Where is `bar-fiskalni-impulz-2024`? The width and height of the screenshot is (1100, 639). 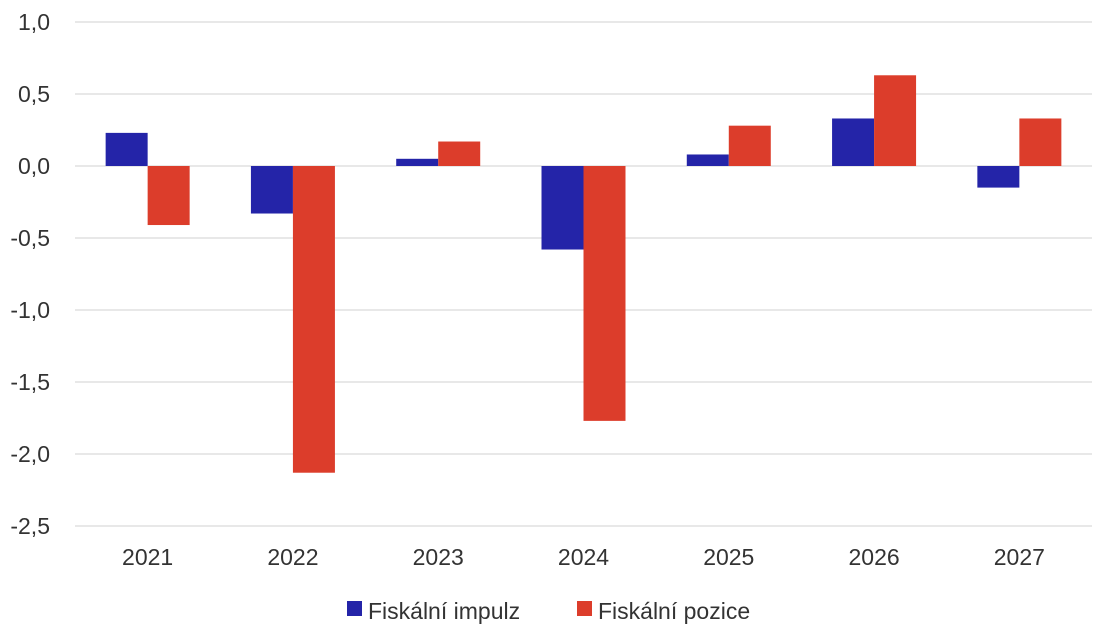
bar-fiskalni-impulz-2024 is located at coordinates (562, 208).